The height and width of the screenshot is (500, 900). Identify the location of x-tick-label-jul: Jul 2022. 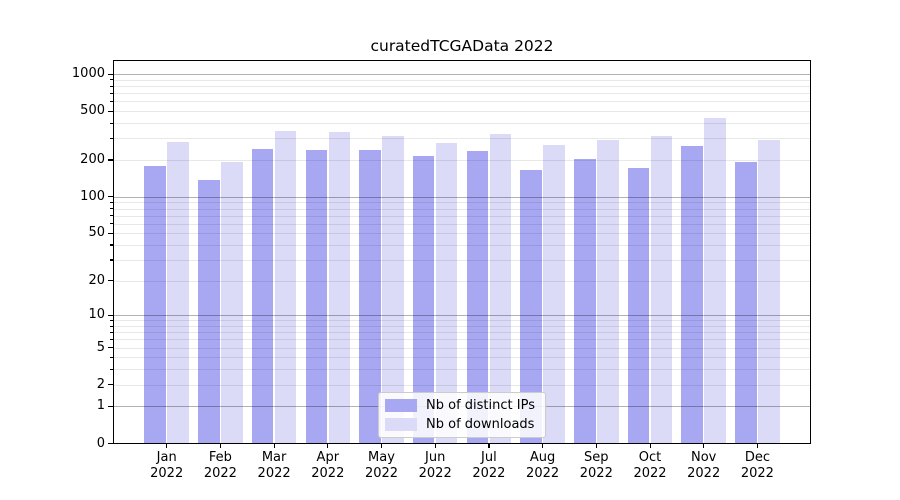
(489, 466).